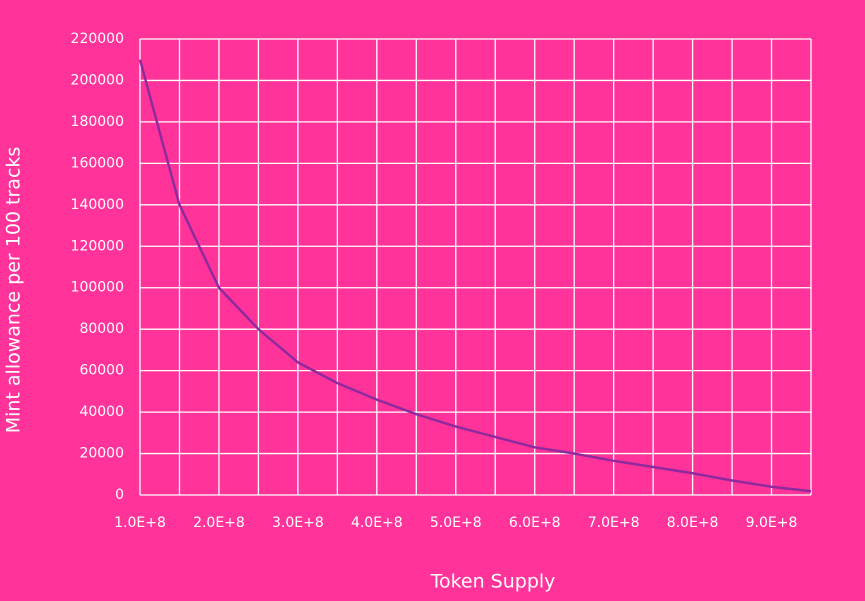 The height and width of the screenshot is (601, 865). What do you see at coordinates (101, 329) in the screenshot?
I see `y-tick-label: 80000` at bounding box center [101, 329].